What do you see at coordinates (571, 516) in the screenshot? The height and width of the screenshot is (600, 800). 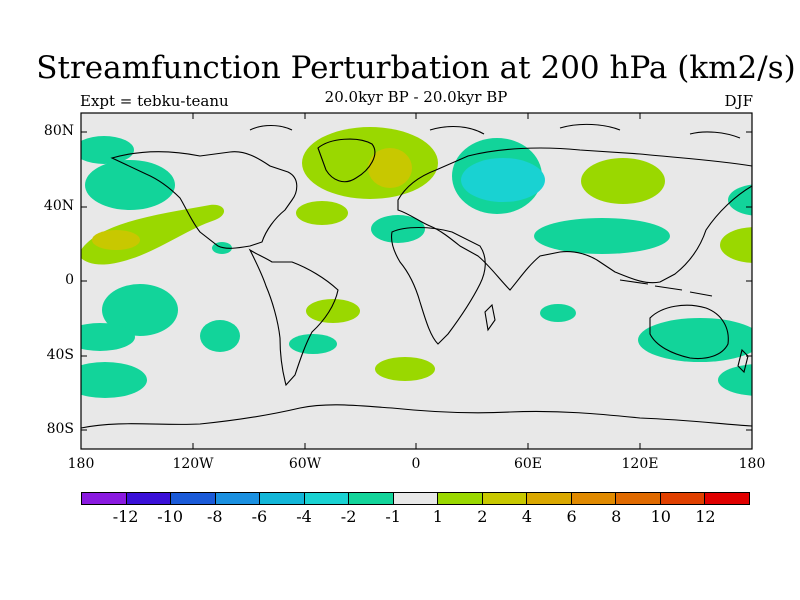 I see `colorbar-label: 6` at bounding box center [571, 516].